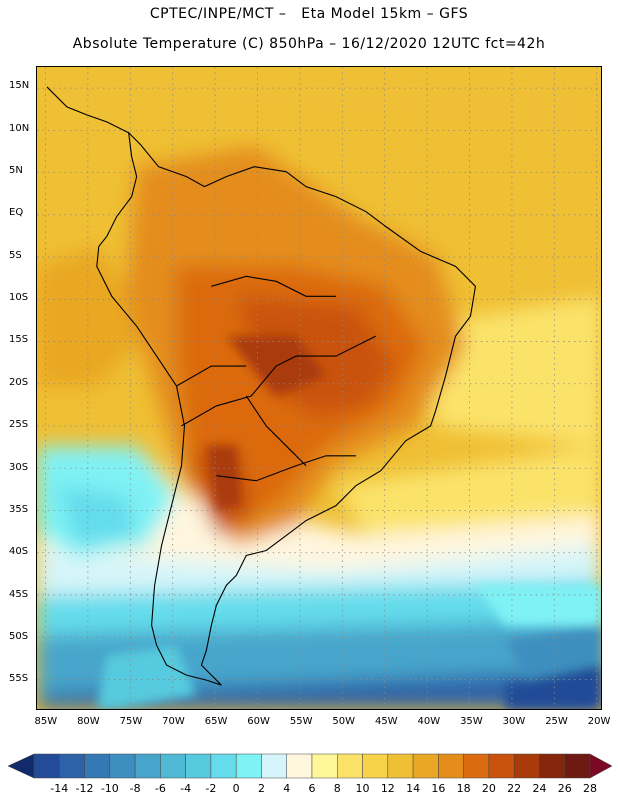 This screenshot has height=800, width=618. Describe the element at coordinates (59, 788) in the screenshot. I see `colorbar-label: -14` at that location.